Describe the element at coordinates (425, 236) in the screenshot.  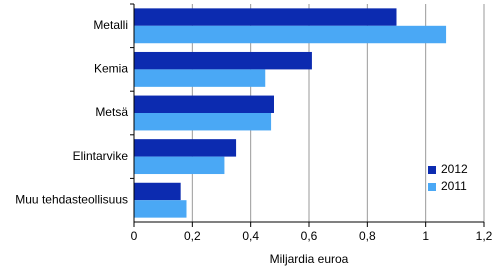
I see `x-tick-label: 1` at that location.